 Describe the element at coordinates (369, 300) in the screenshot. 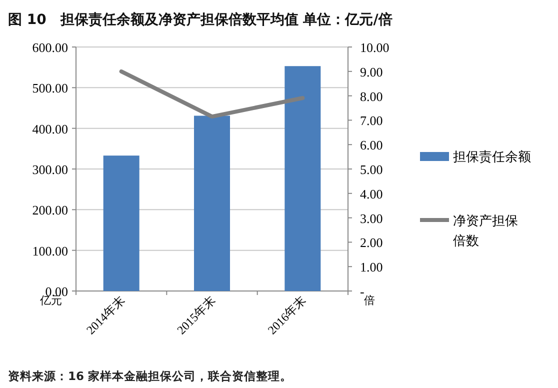

I see `y2-axis-title: 倍` at that location.